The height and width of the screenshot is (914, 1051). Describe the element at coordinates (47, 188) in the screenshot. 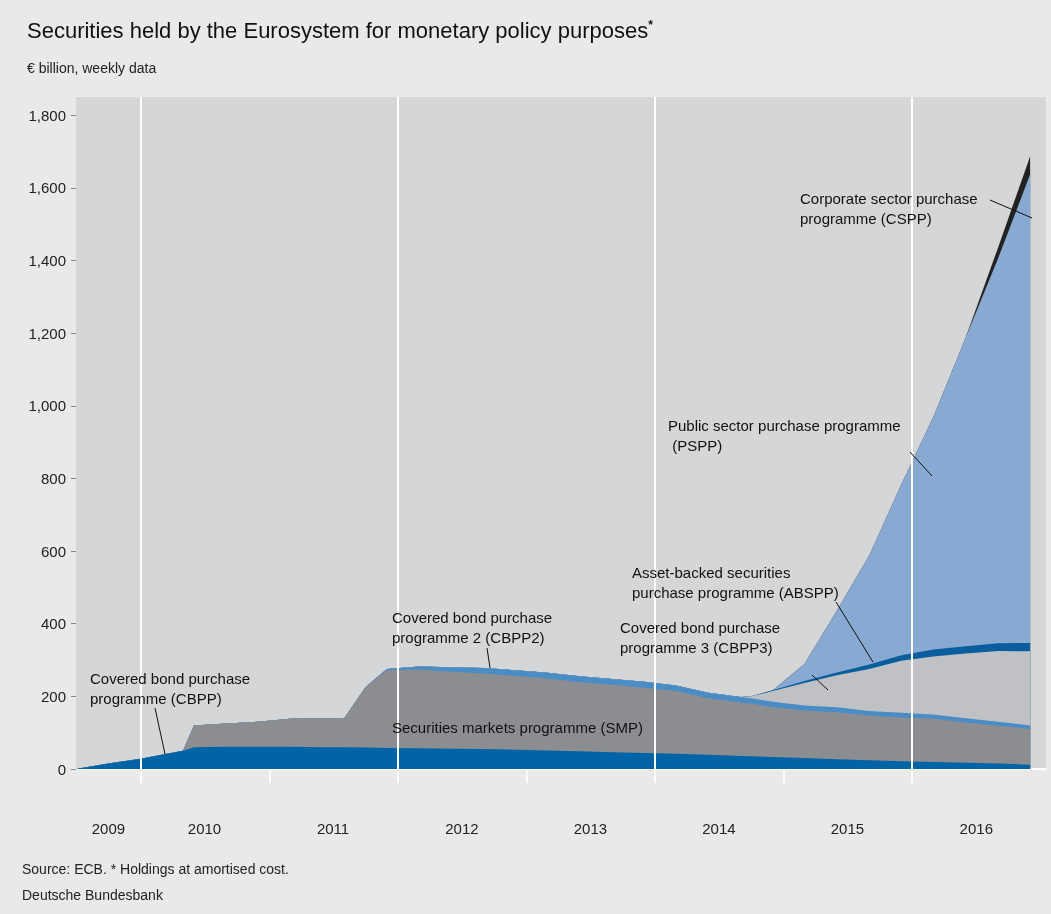

I see `y-tick-label: 1,600` at that location.